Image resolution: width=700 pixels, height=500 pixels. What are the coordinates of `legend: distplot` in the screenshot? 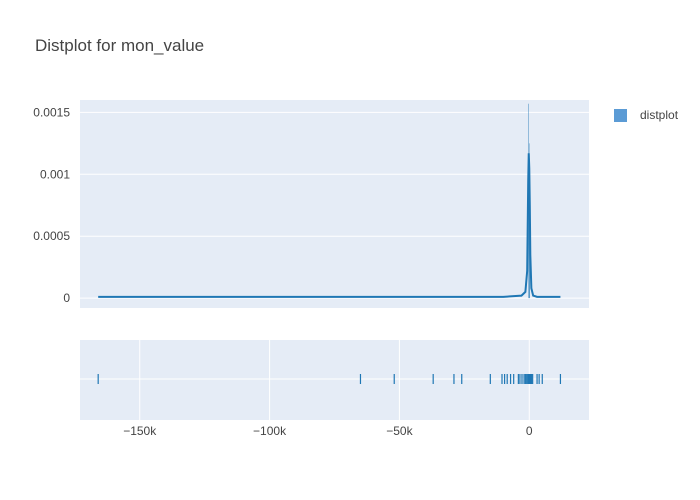 It's located at (646, 115).